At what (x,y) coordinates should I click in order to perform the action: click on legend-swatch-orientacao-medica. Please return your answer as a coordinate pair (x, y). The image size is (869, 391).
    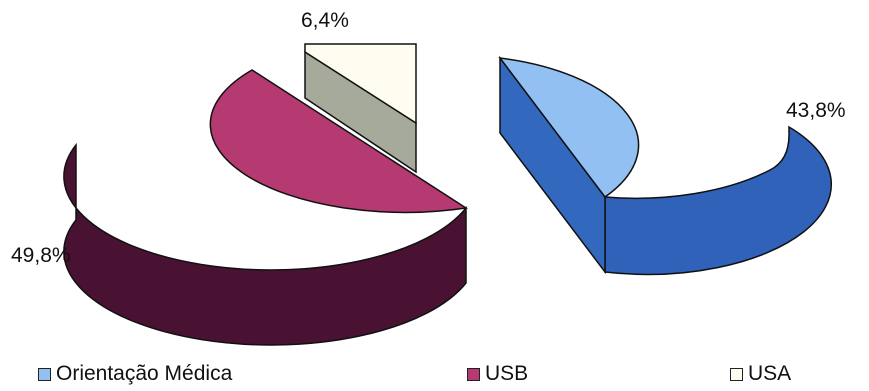
    Looking at the image, I should click on (44, 374).